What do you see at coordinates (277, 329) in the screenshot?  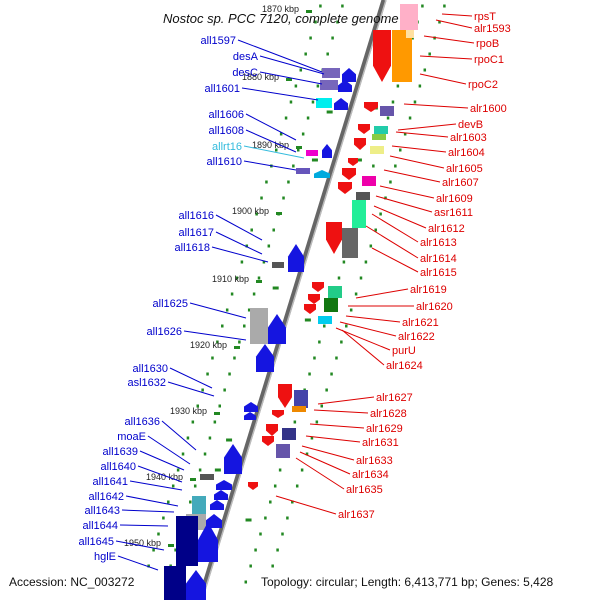 I see `gene-arrow-all1625` at bounding box center [277, 329].